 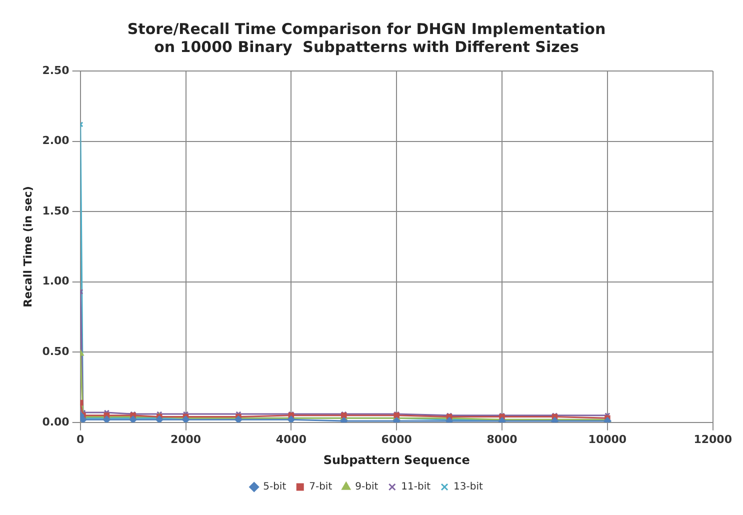 What do you see at coordinates (291, 439) in the screenshot?
I see `x-tick-label: 4000` at bounding box center [291, 439].